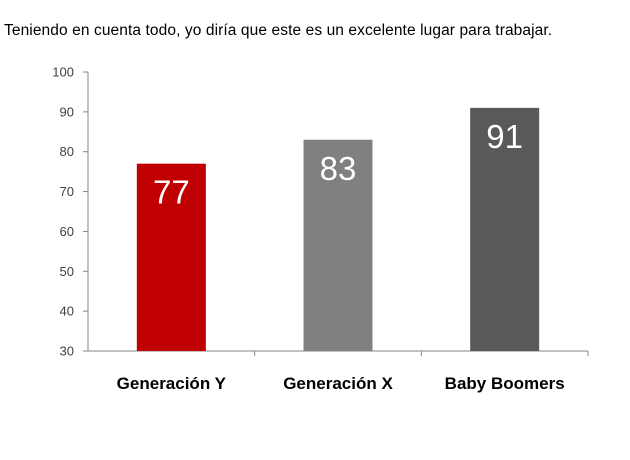 The height and width of the screenshot is (460, 630). What do you see at coordinates (338, 383) in the screenshot?
I see `x-category-label: Generación X` at bounding box center [338, 383].